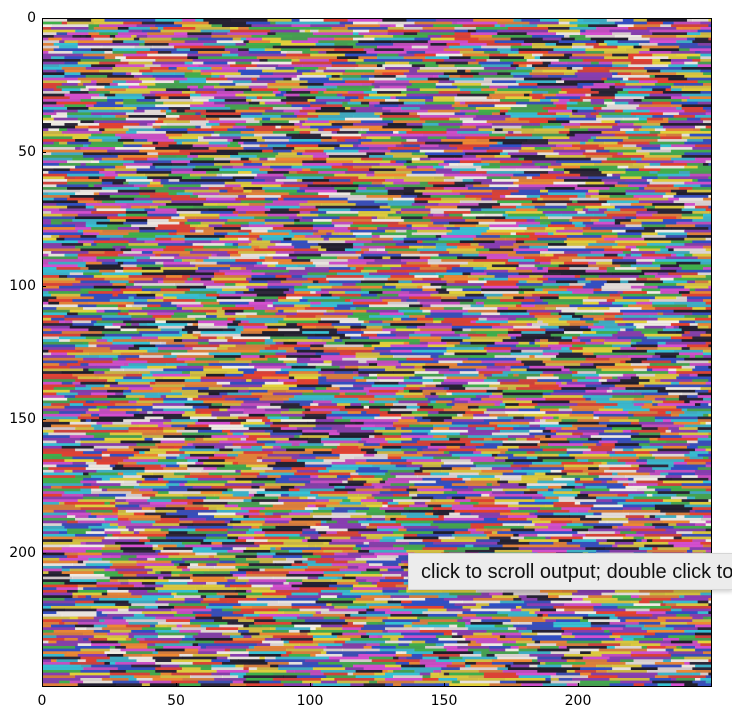 This screenshot has width=732, height=722. I want to click on y-tick-label: 0, so click(31, 18).